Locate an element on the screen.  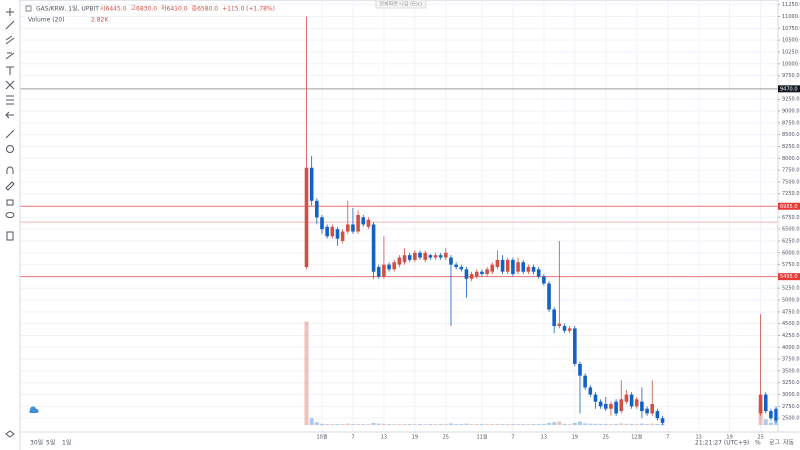
y-tick-label: 4500.0 is located at coordinates (791, 324).